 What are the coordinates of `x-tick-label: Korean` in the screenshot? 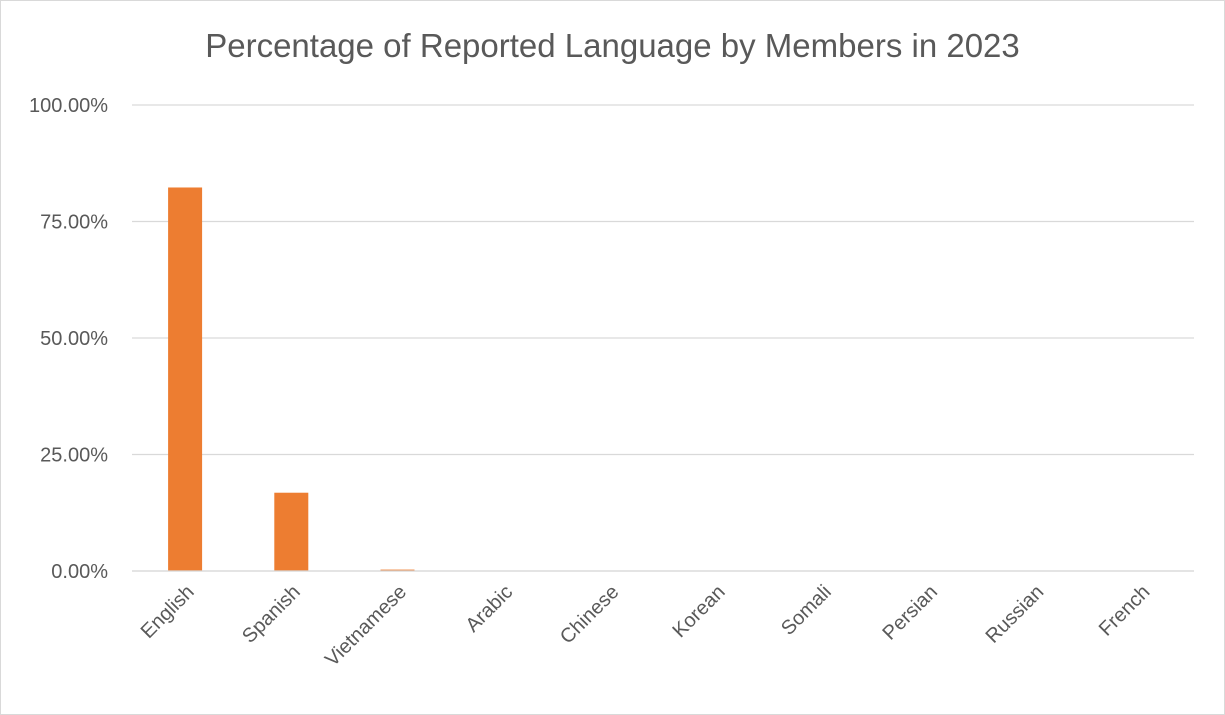 It's located at (698, 611).